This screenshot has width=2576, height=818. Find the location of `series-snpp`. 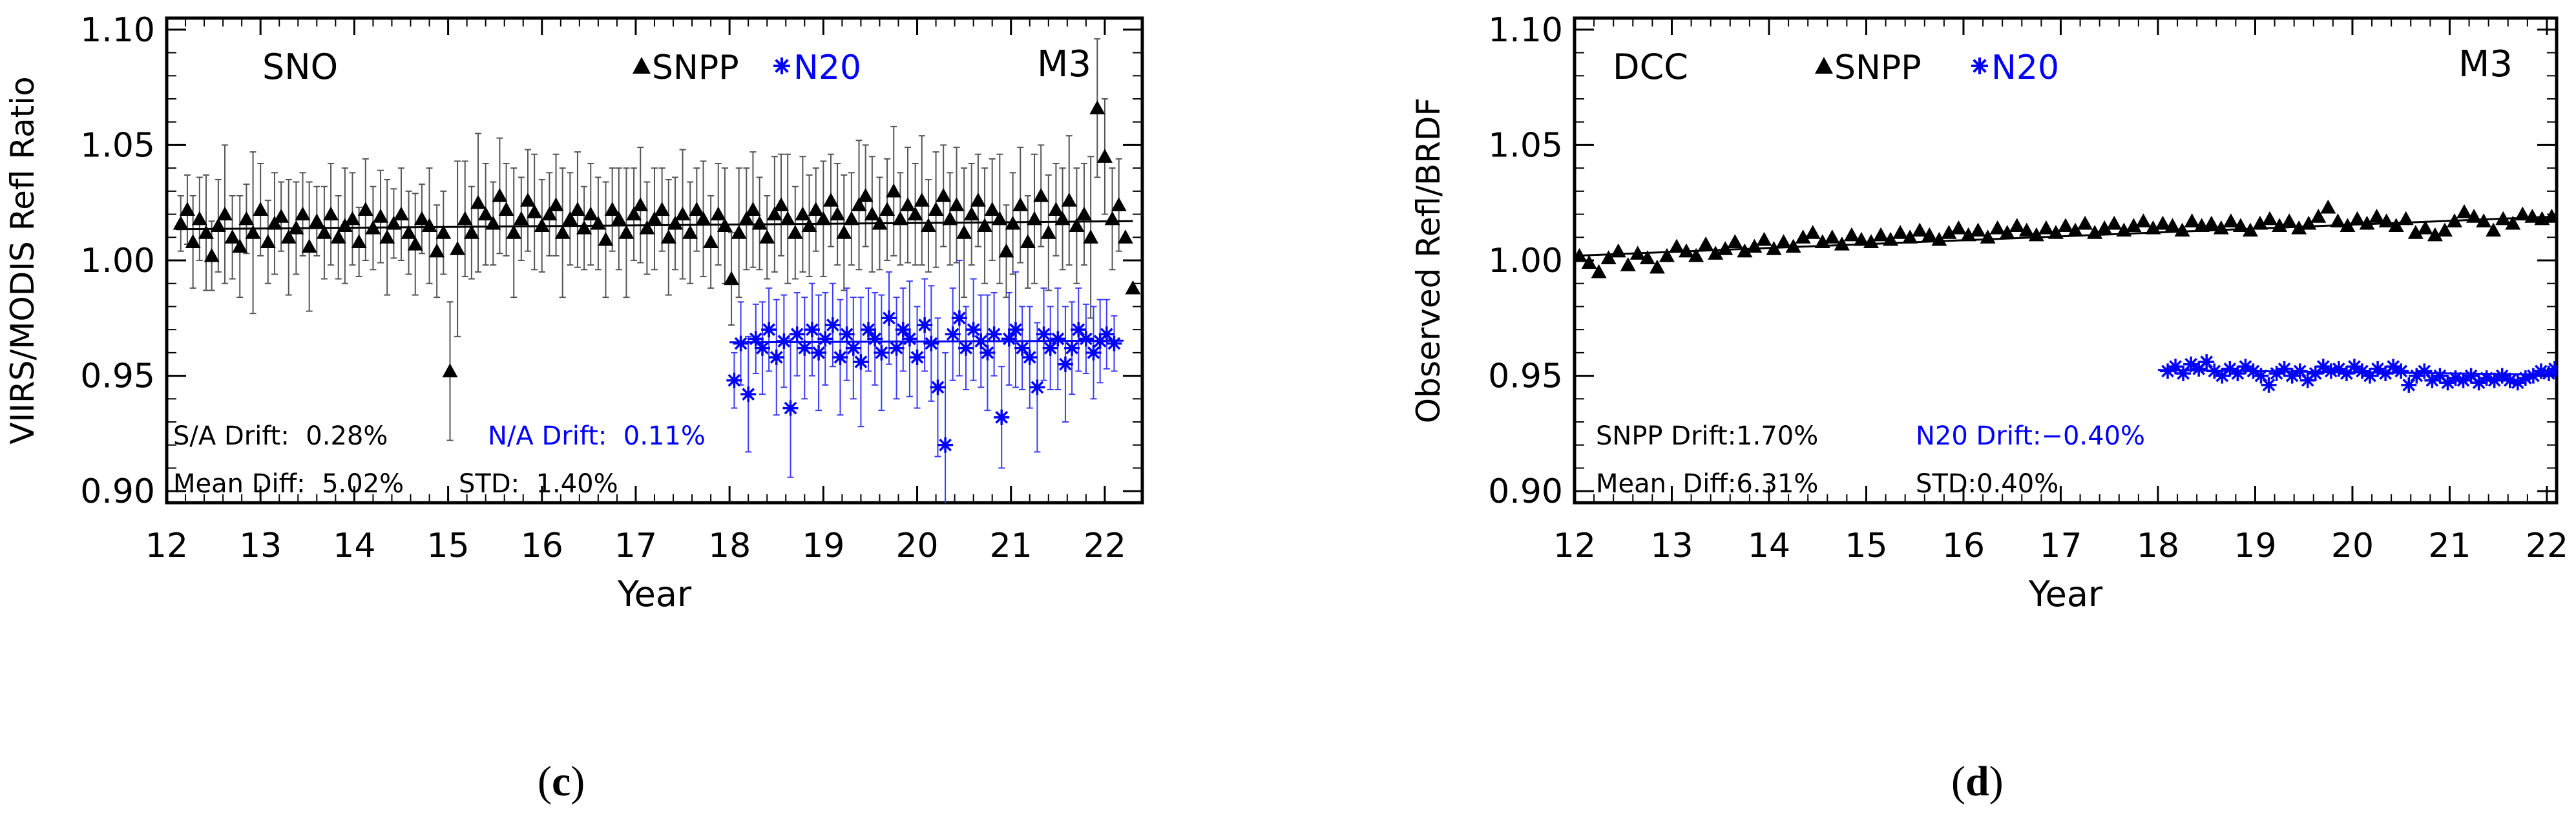

series-snpp is located at coordinates (2066, 239).